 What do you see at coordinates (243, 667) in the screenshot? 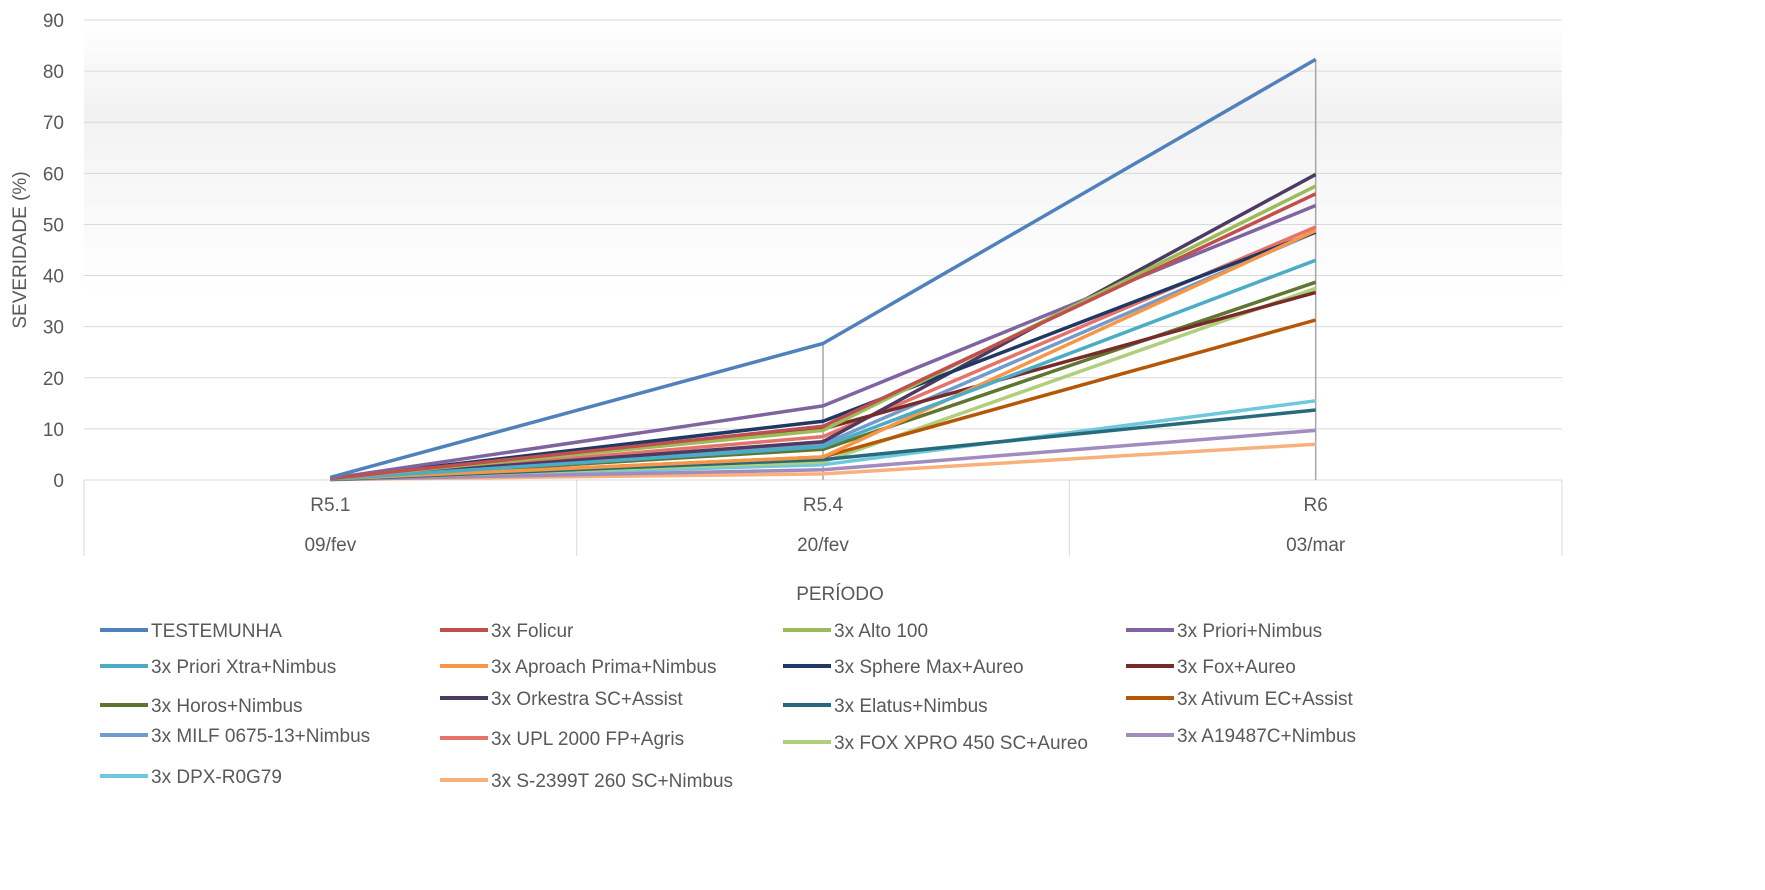
I see `legend-label: 3x Priori Xtra+Nimbus` at bounding box center [243, 667].